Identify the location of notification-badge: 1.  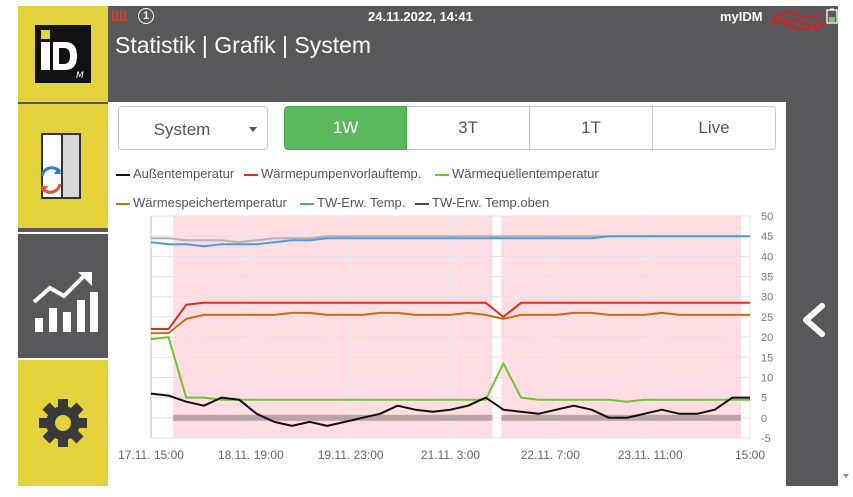
(146, 16).